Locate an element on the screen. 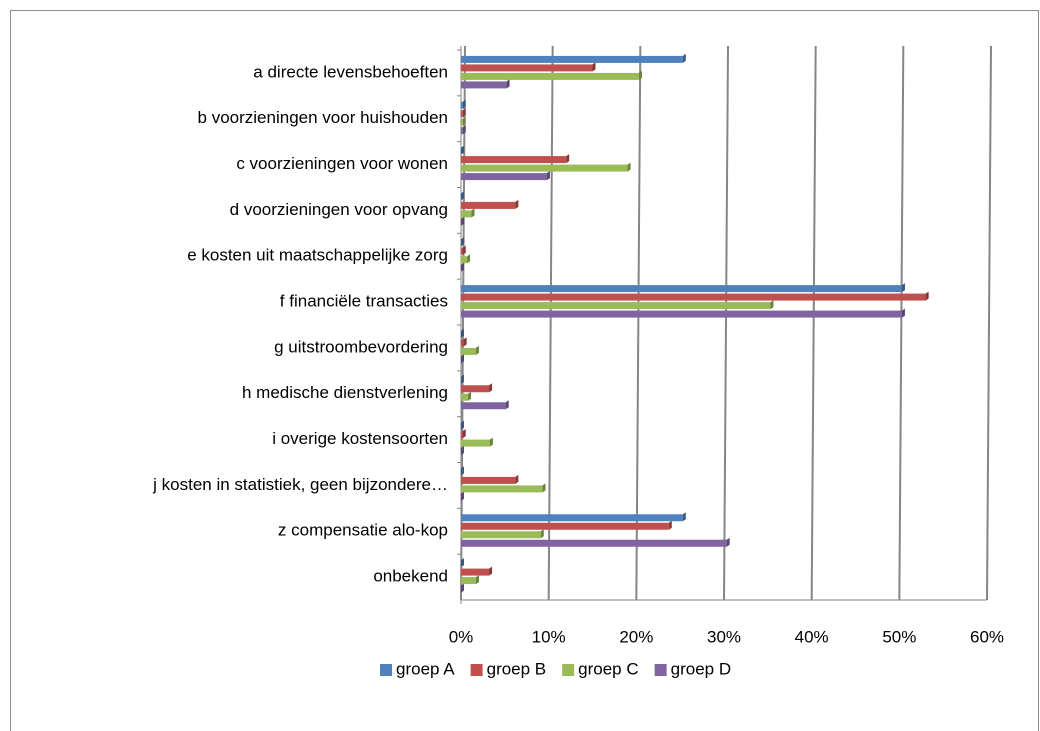 The image size is (1040, 731). x-tick-label: 20% is located at coordinates (636, 636).